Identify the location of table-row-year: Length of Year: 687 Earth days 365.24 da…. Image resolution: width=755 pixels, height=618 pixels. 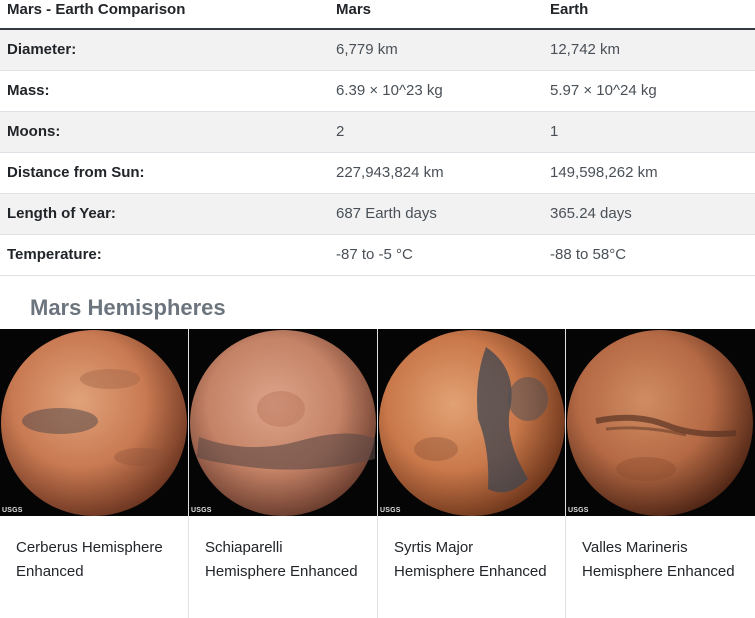
(377, 214).